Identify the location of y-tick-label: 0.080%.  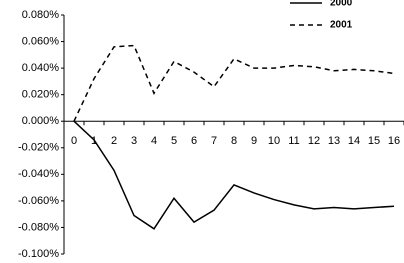
(41, 15).